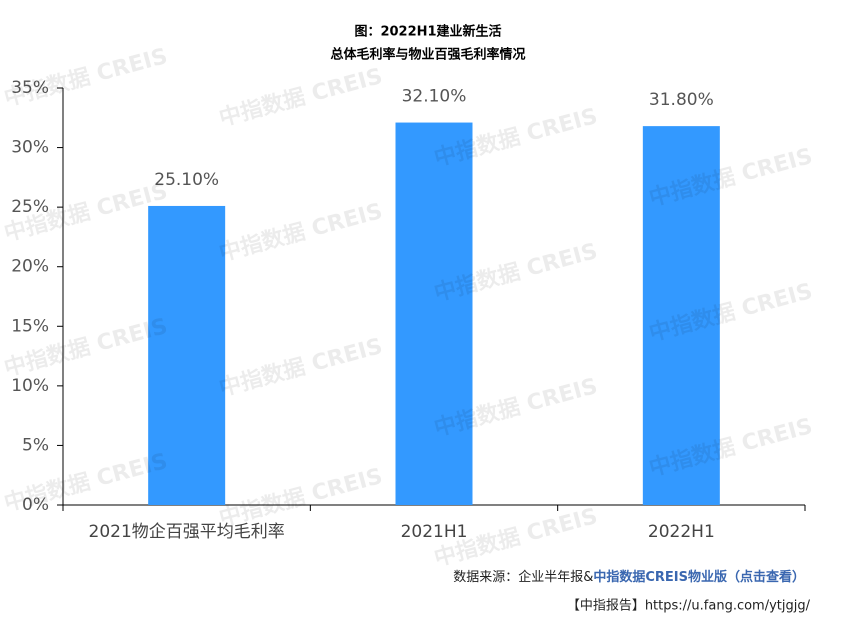 The image size is (856, 634). What do you see at coordinates (35, 445) in the screenshot?
I see `y-tick-label: 5%` at bounding box center [35, 445].